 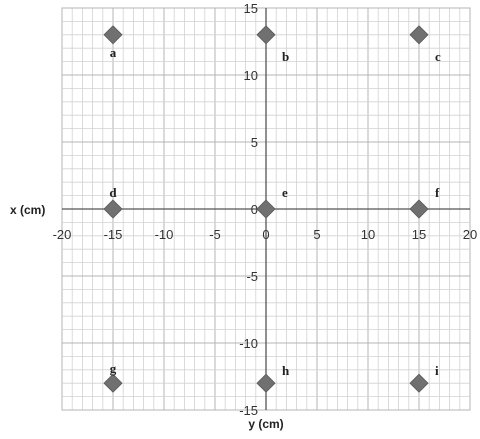 What do you see at coordinates (62, 234) in the screenshot?
I see `x-tick-label: -20` at bounding box center [62, 234].